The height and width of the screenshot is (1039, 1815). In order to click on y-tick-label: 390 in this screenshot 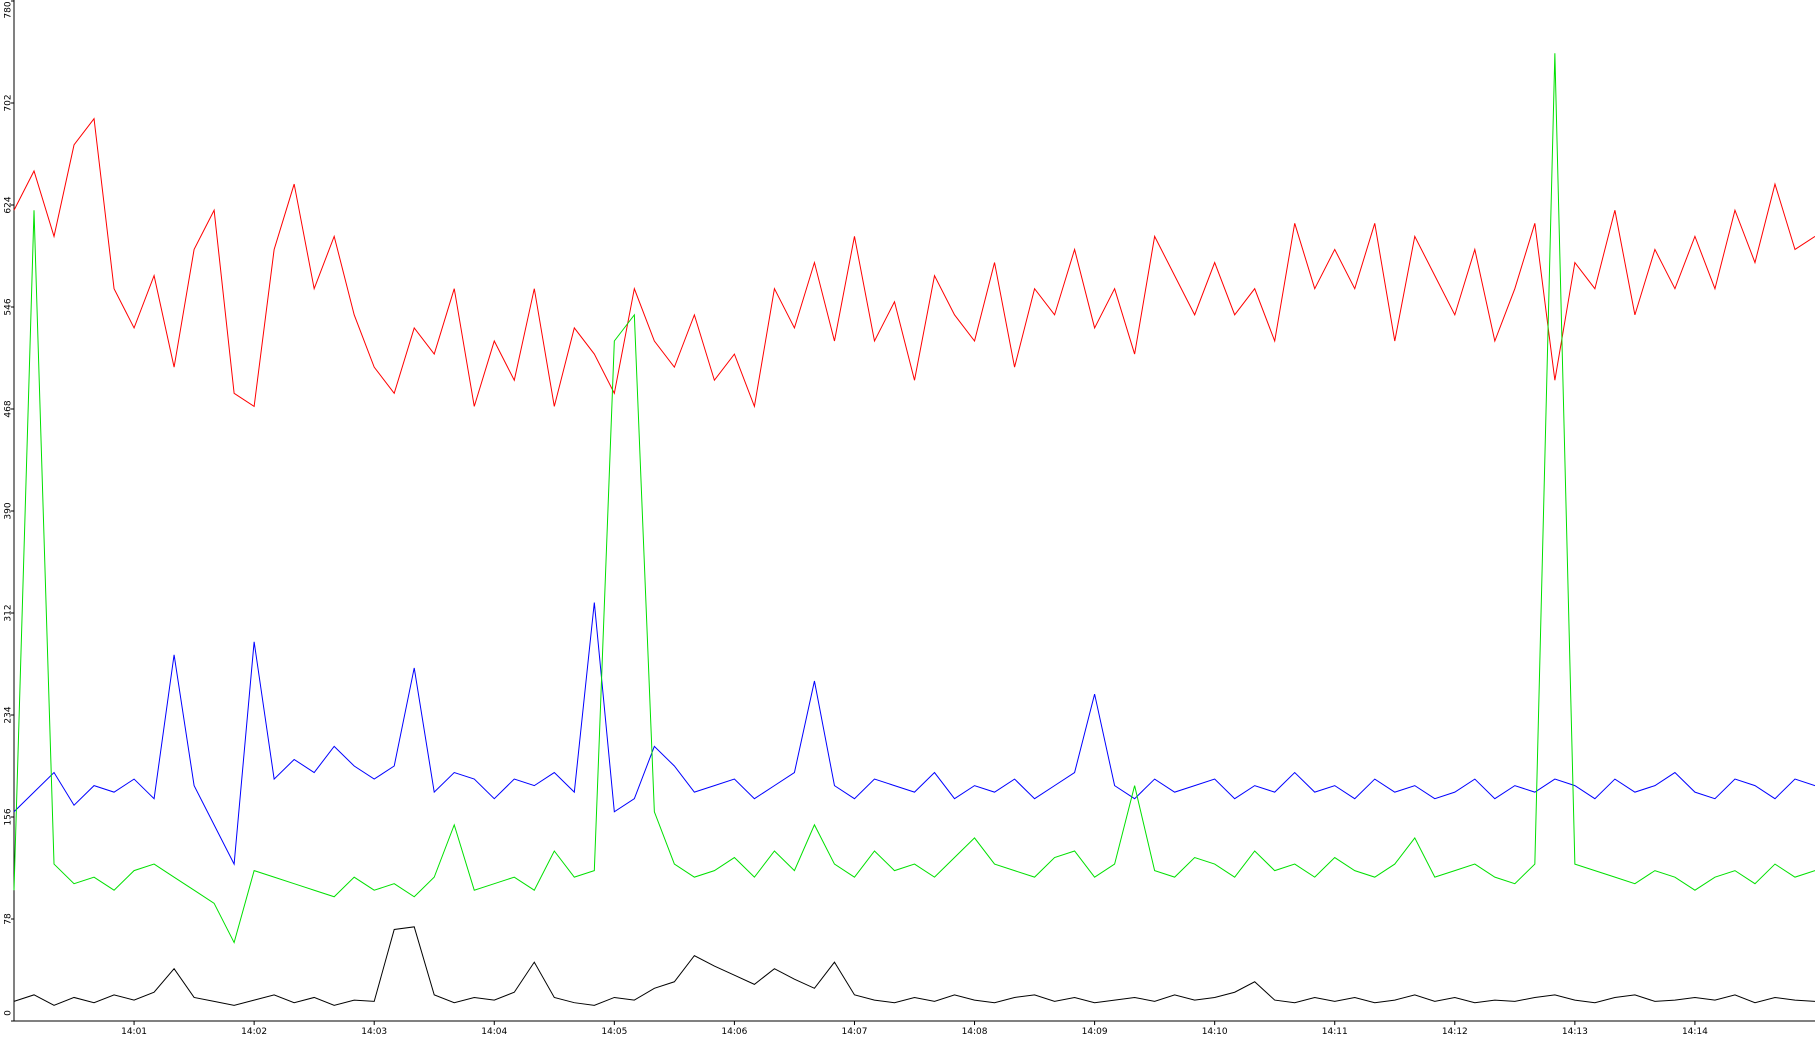, I will do `click(9, 510)`.